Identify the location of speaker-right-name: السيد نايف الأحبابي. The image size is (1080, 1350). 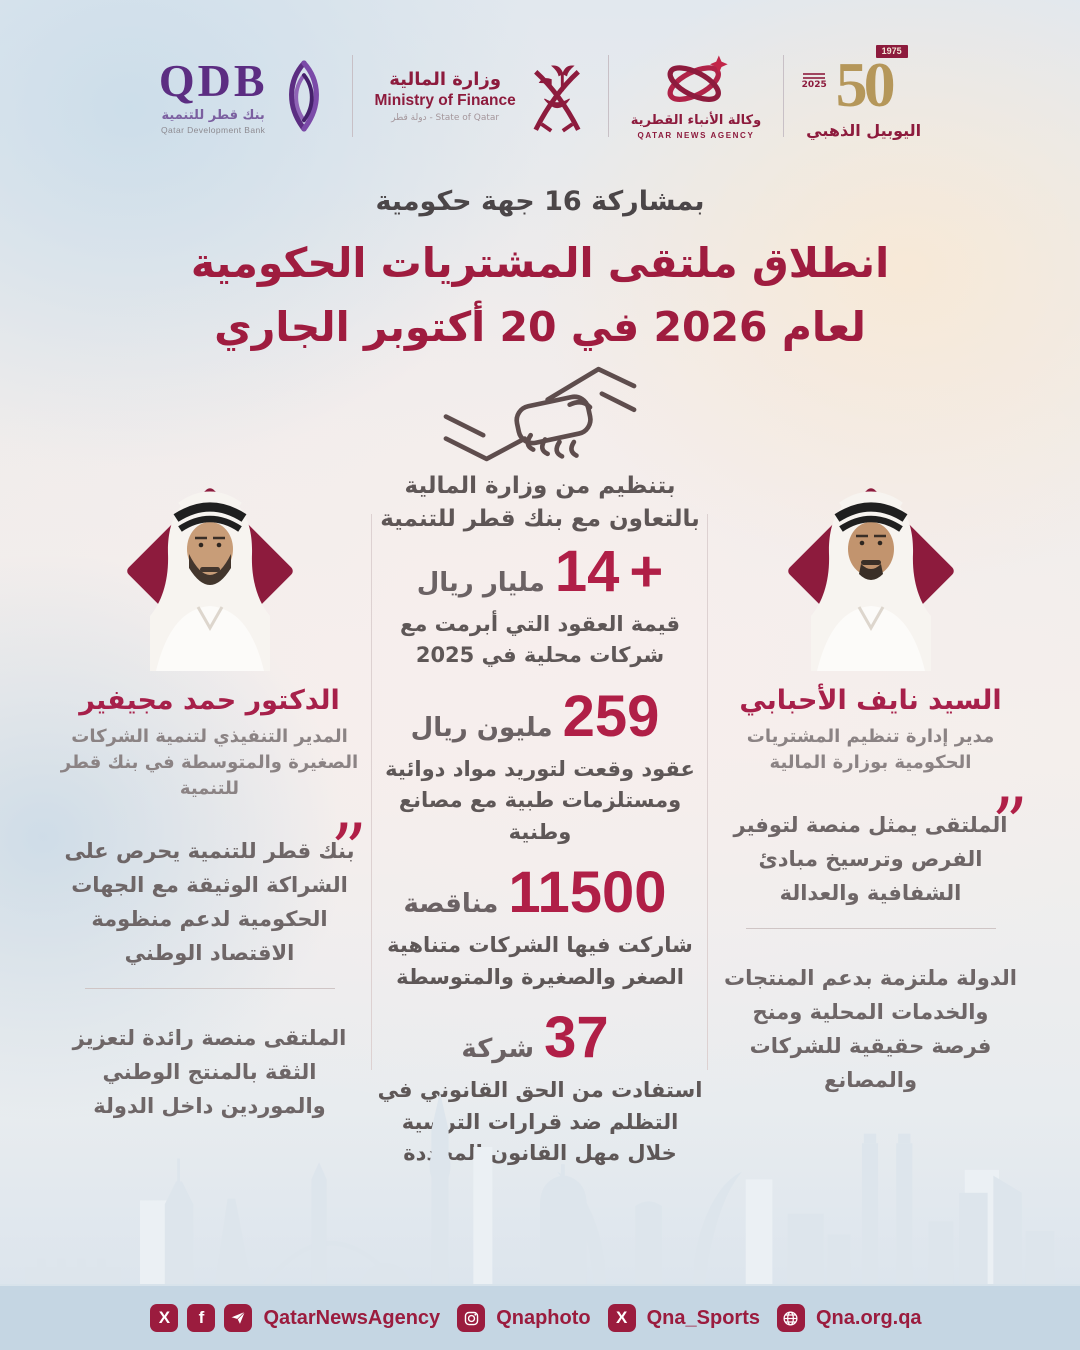
(870, 700).